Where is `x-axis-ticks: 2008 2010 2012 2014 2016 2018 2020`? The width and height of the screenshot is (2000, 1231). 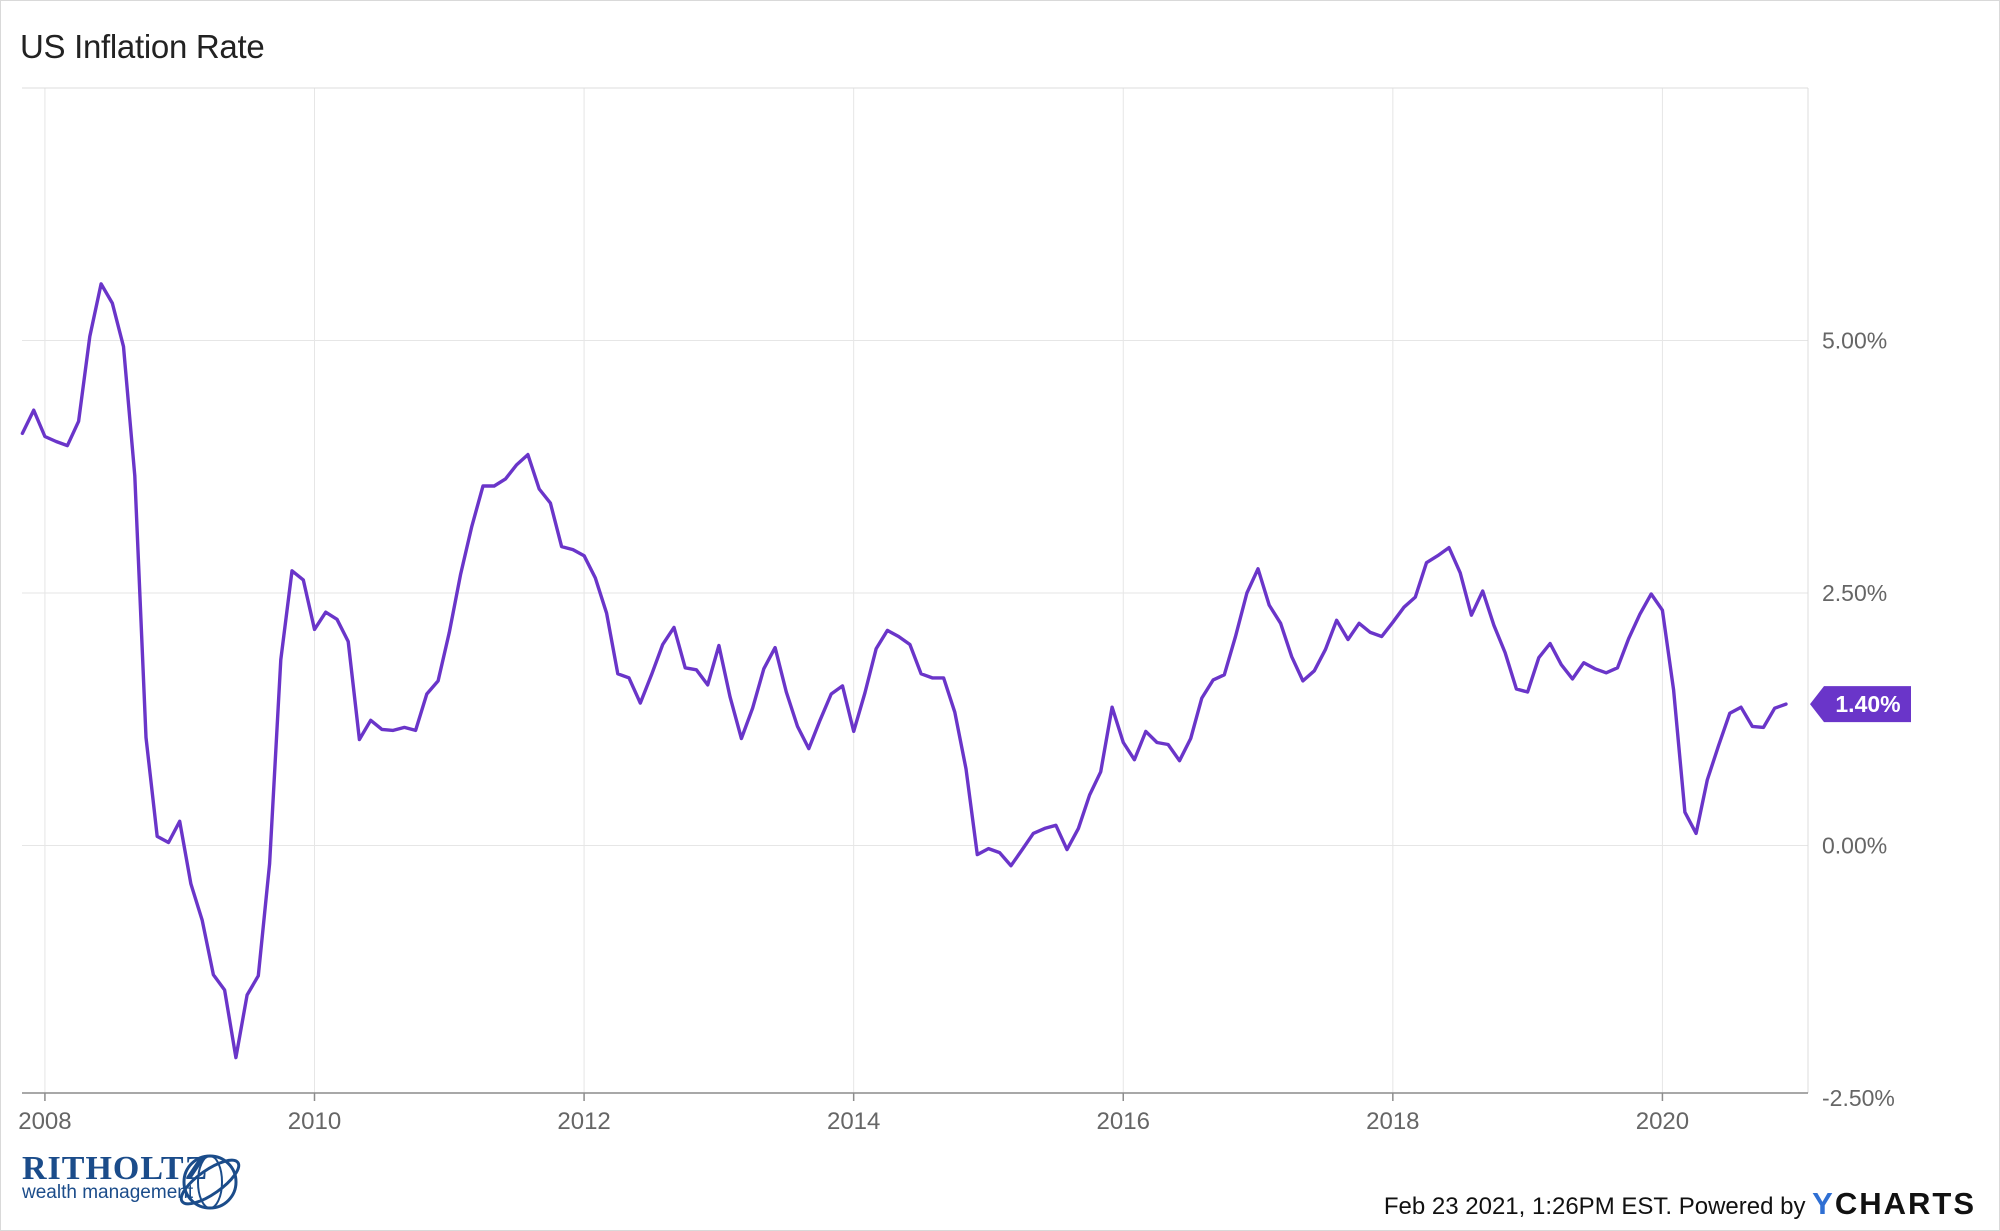 x-axis-ticks: 2008 2010 2012 2014 2016 2018 2020 is located at coordinates (853, 1114).